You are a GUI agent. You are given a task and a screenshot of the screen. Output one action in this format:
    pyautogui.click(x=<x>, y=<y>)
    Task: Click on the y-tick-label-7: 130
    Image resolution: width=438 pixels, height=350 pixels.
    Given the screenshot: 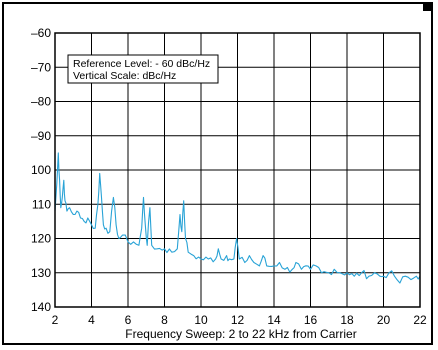 What is the action you would take?
    pyautogui.click(x=41, y=273)
    